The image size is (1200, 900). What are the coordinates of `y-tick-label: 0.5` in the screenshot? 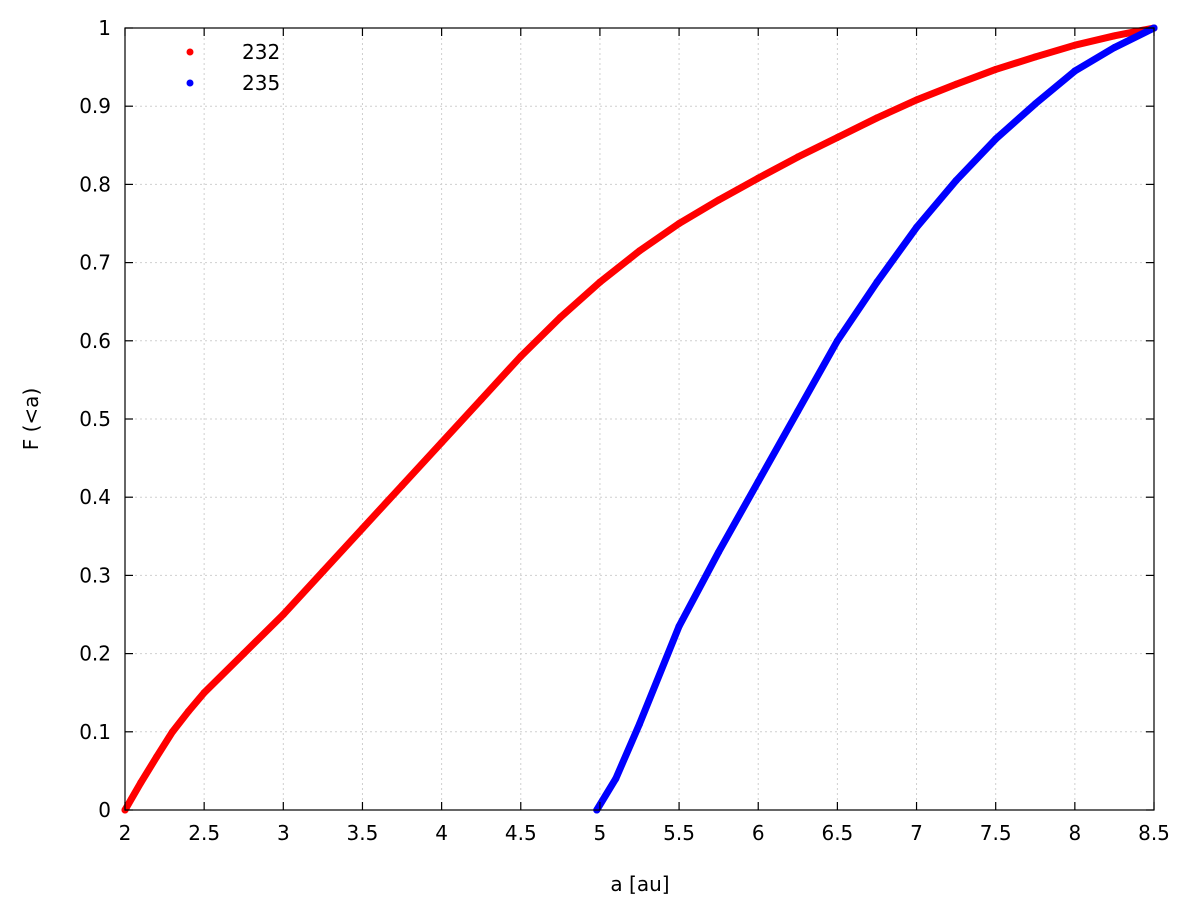 It's located at (95, 419).